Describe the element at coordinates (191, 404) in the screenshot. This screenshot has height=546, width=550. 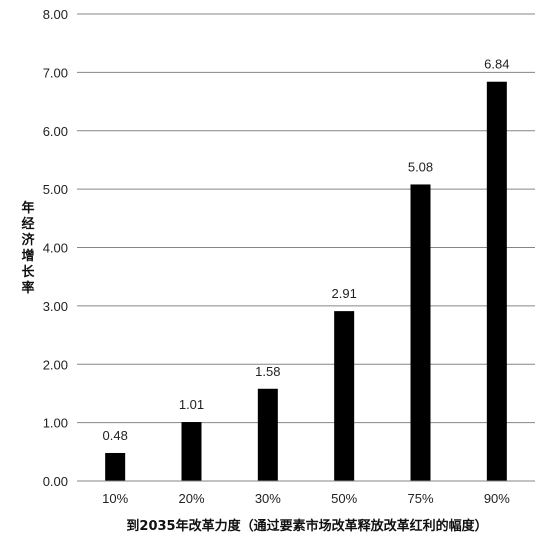
I see `data-label: 1.01` at that location.